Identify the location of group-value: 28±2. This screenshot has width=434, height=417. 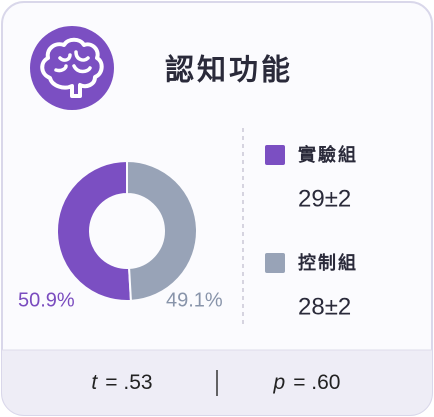
(324, 306).